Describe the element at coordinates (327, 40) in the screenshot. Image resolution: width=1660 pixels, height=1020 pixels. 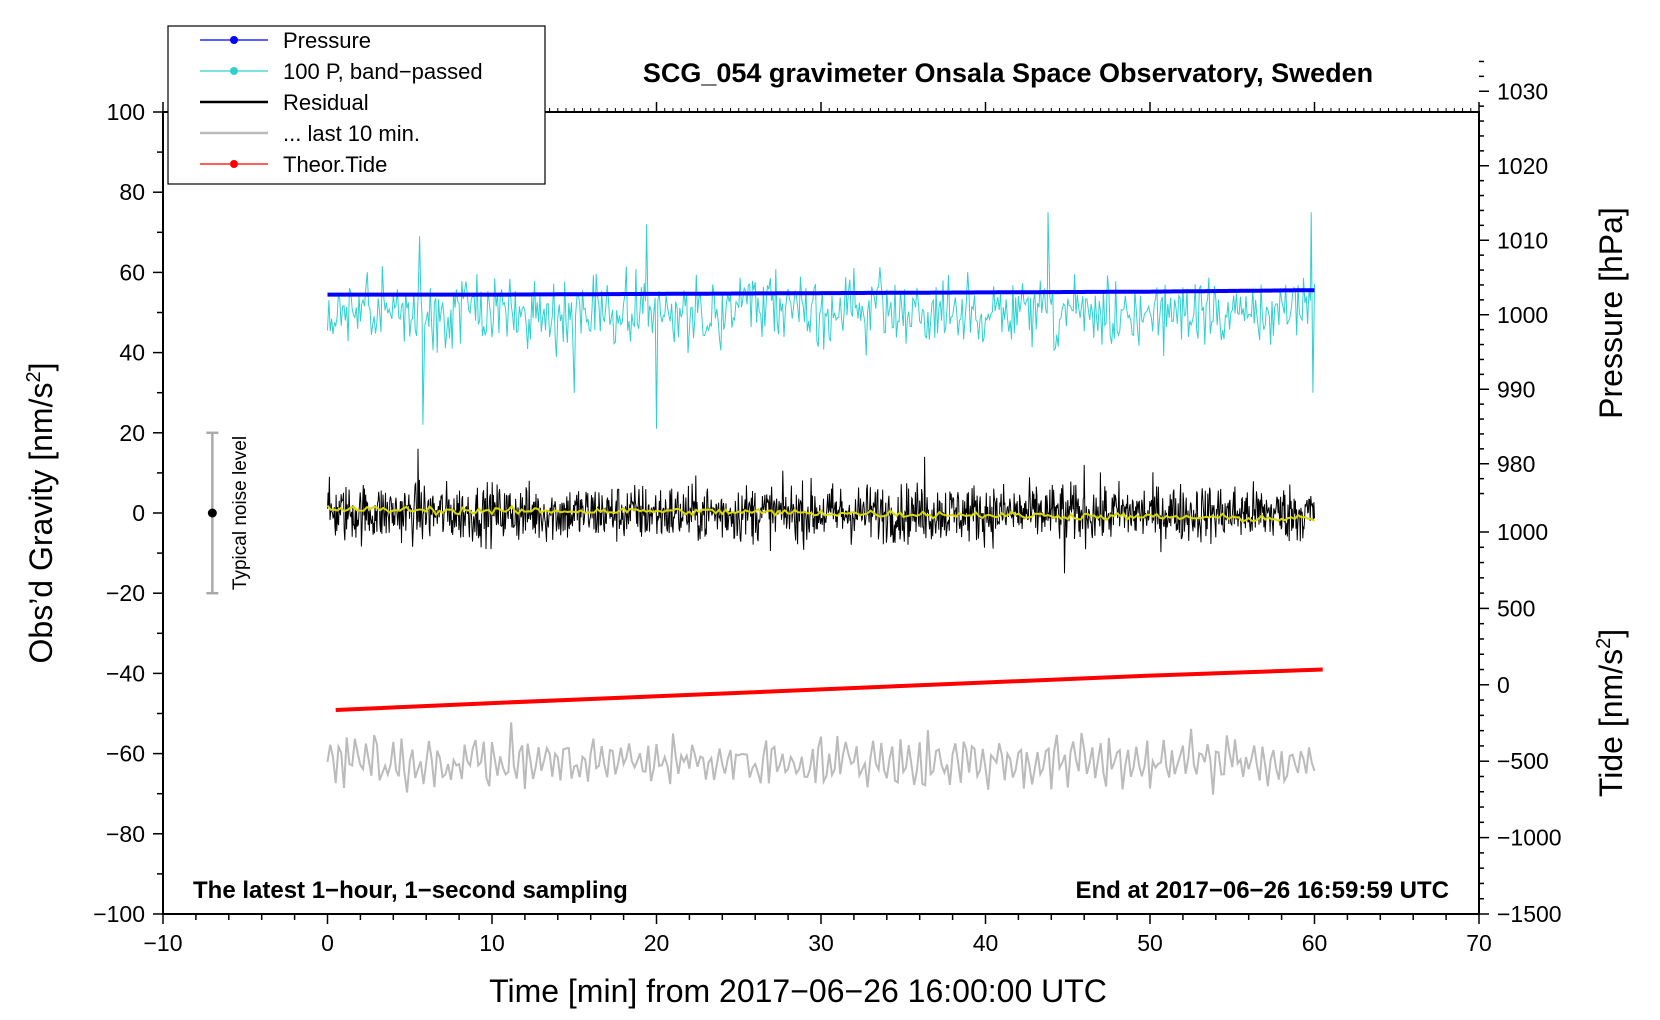
I see `legend-label: Pressure` at that location.